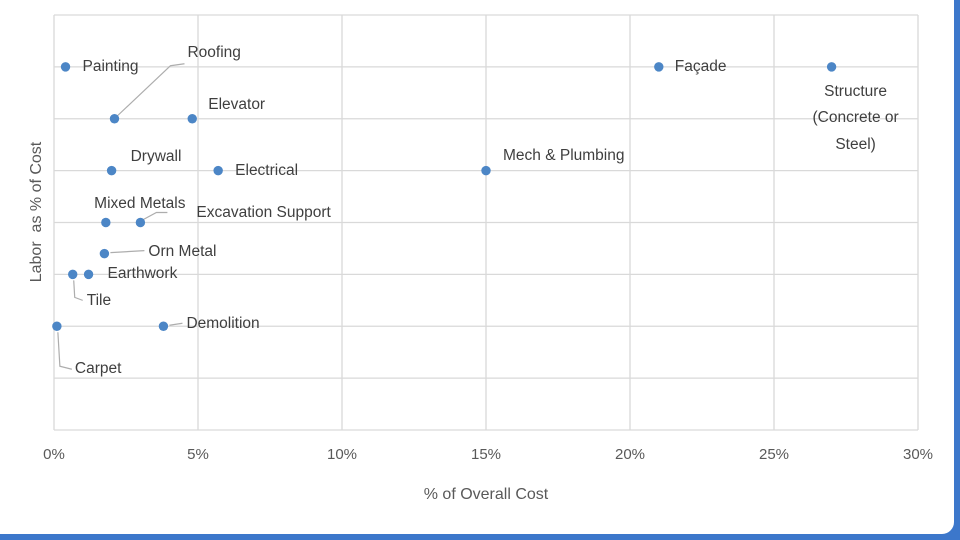 The width and height of the screenshot is (960, 540). I want to click on point-label: Façade, so click(700, 66).